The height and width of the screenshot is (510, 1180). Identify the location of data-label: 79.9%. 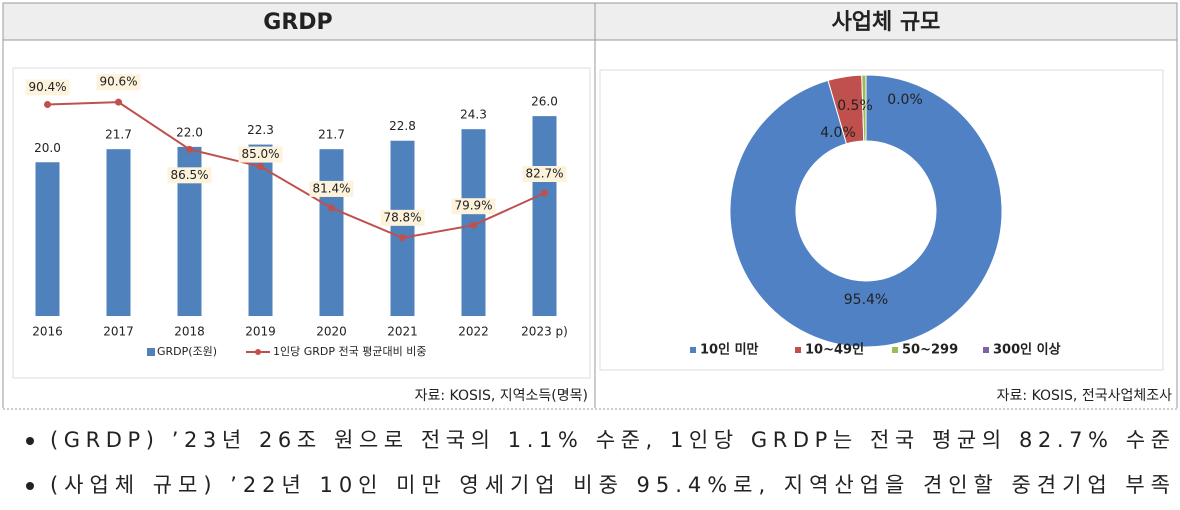
(473, 206).